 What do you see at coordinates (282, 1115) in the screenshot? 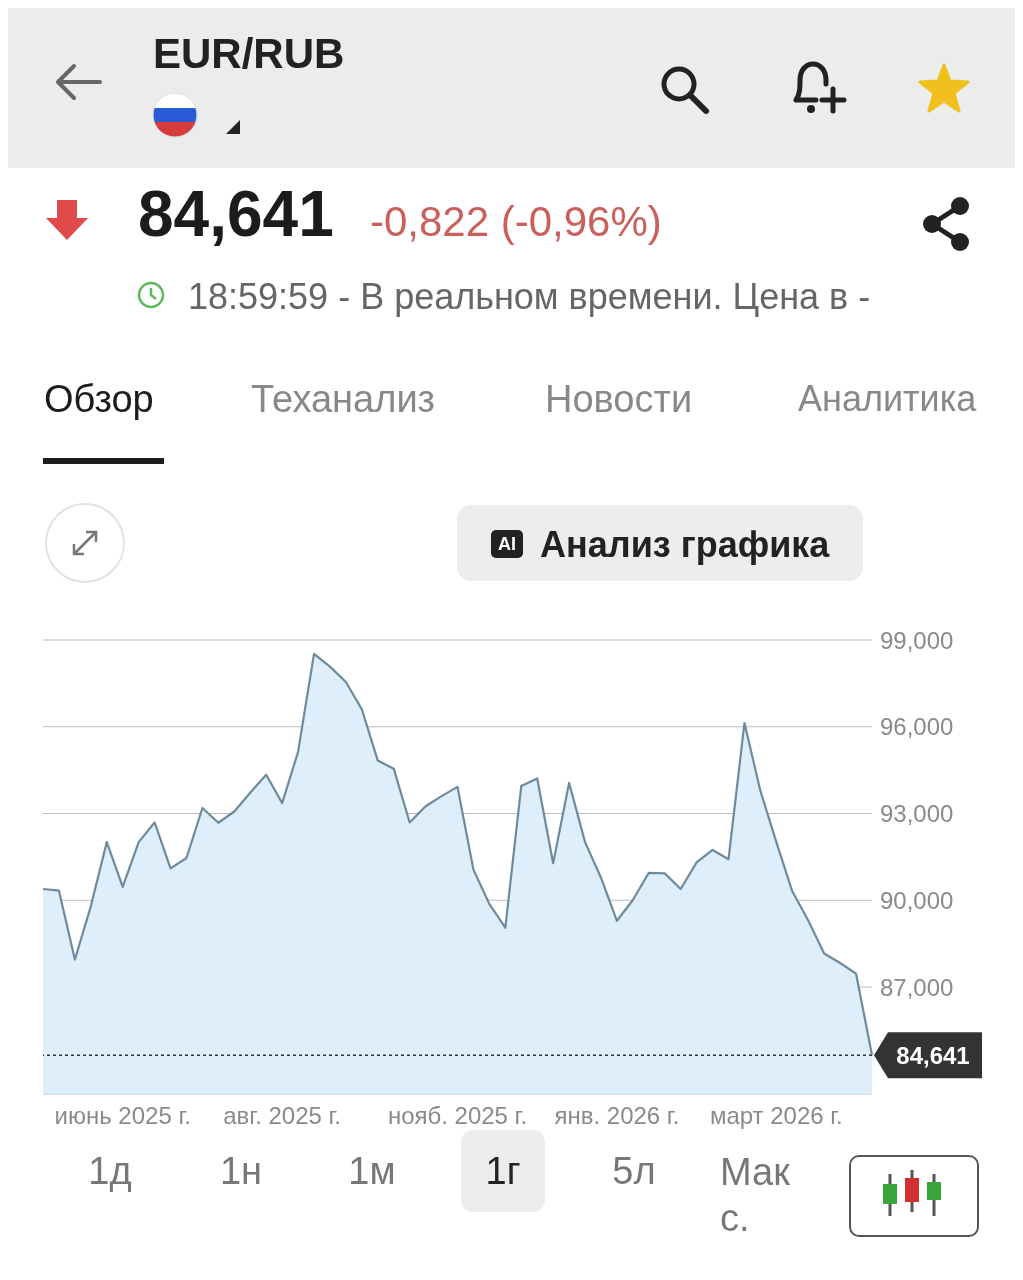
I see `x-tick-label: авг. 2025 г.` at bounding box center [282, 1115].